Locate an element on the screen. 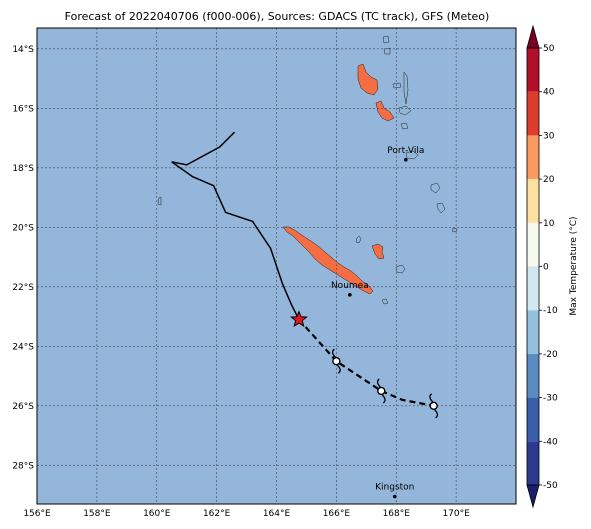  colorbar-tick-label: -10 is located at coordinates (550, 311).